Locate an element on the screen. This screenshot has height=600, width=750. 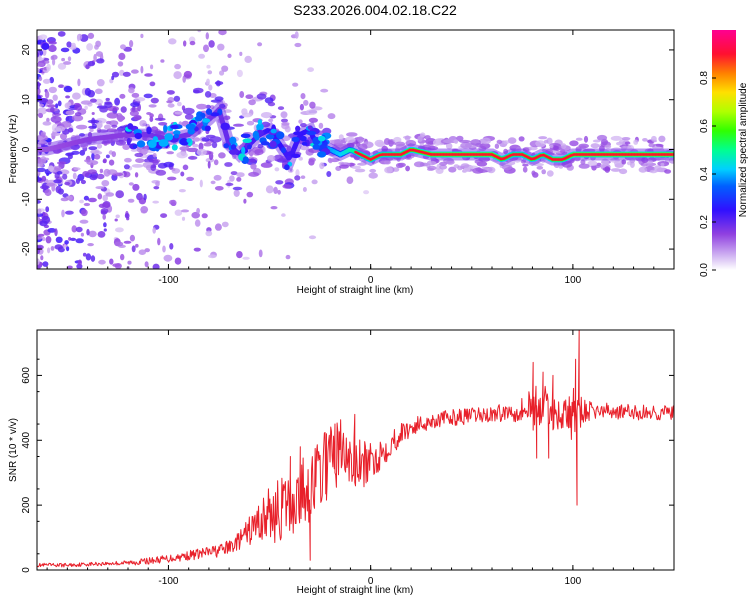
colorbar-tick-label: 0.8 is located at coordinates (704, 78).